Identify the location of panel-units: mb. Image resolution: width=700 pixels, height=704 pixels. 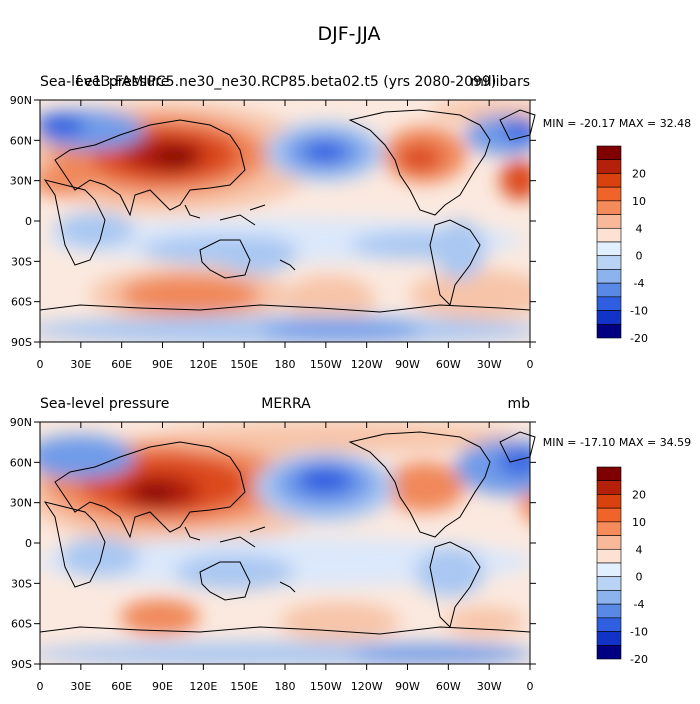
(518, 404).